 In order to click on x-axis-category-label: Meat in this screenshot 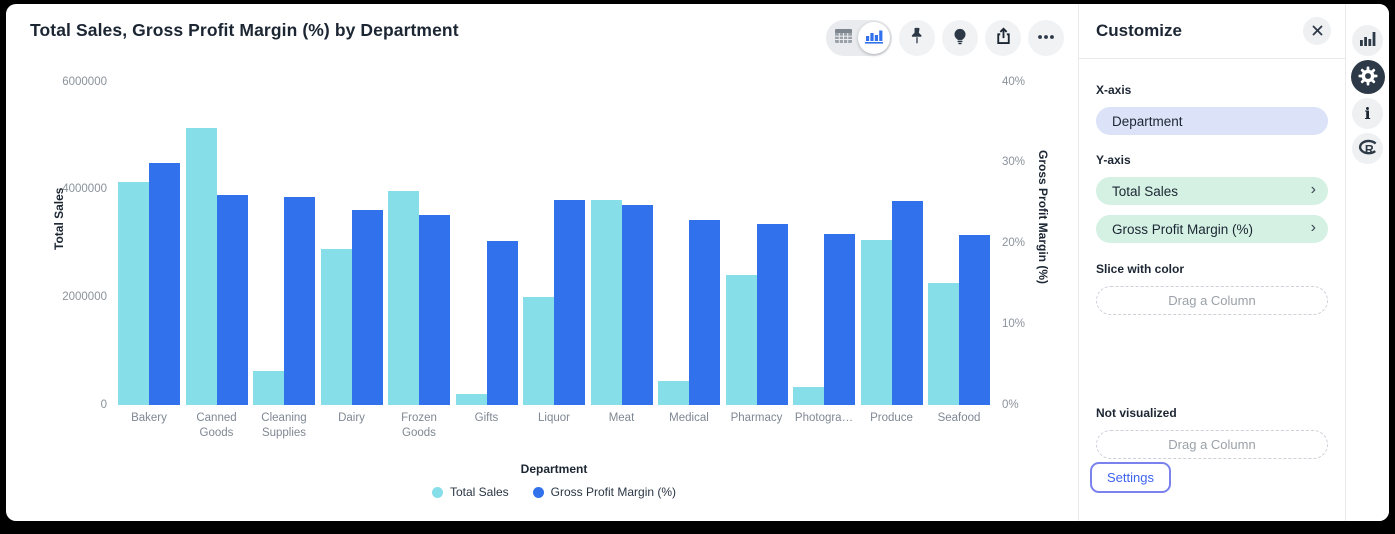, I will do `click(621, 418)`.